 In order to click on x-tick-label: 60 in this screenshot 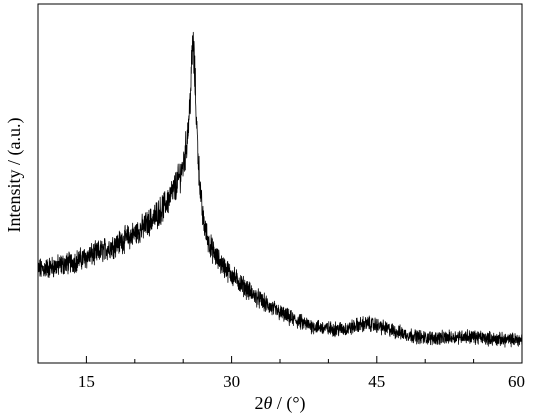, I will do `click(516, 381)`.